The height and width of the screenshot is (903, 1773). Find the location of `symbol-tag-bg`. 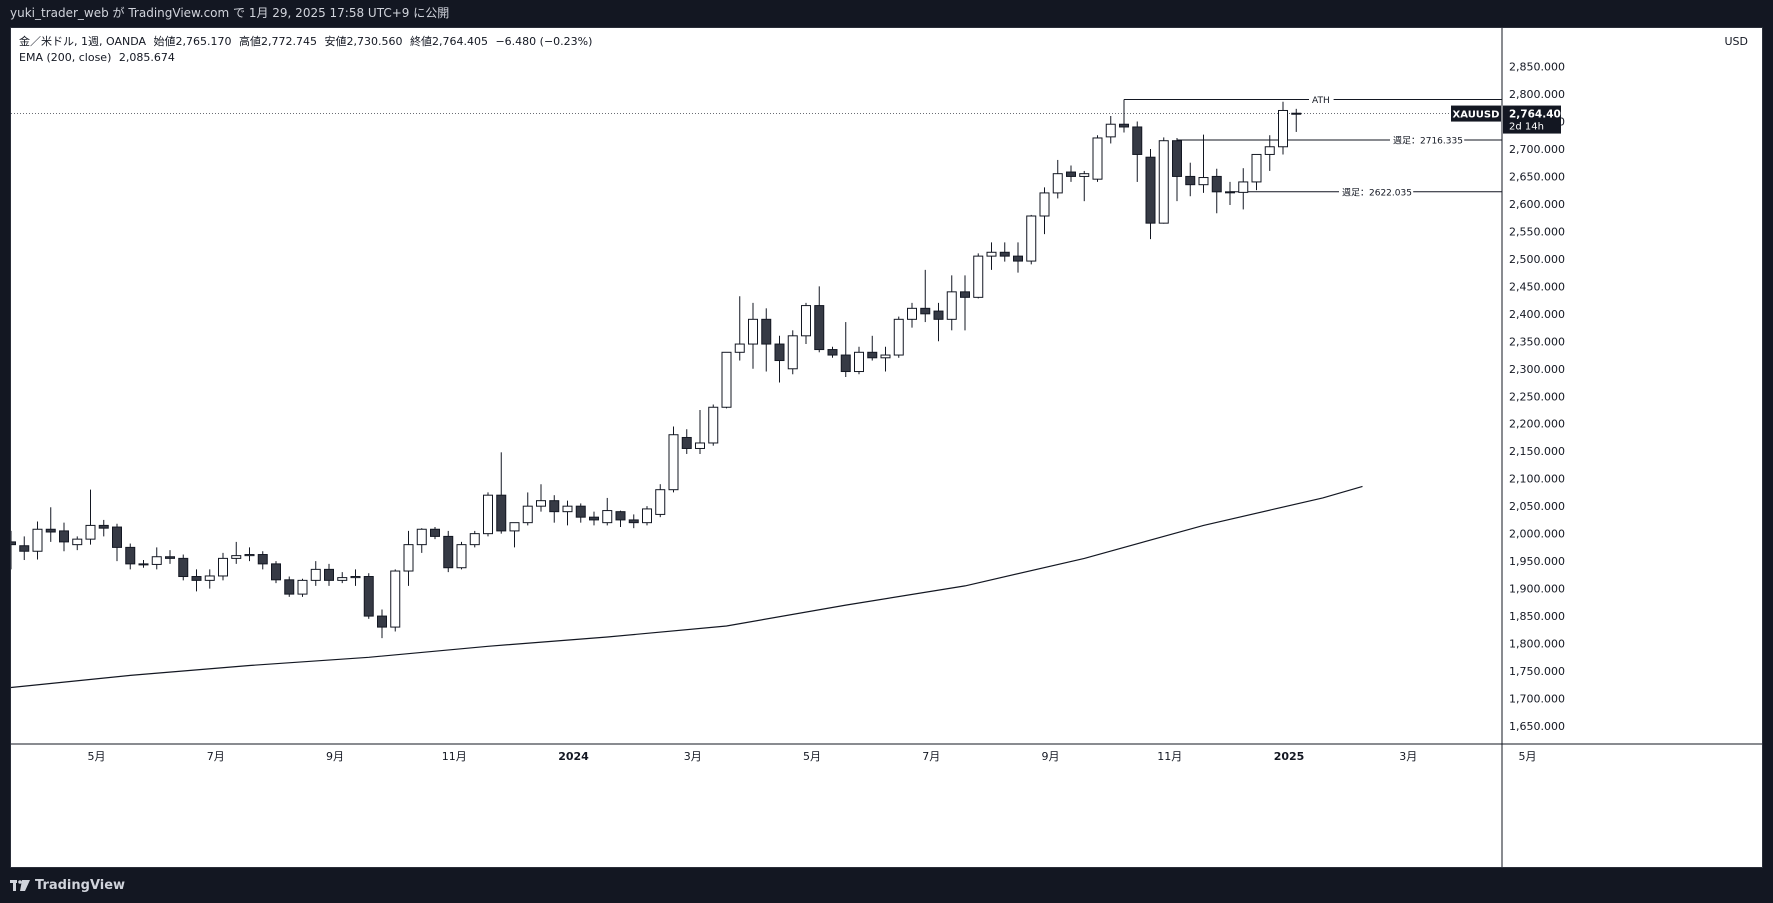

symbol-tag-bg is located at coordinates (1476, 113).